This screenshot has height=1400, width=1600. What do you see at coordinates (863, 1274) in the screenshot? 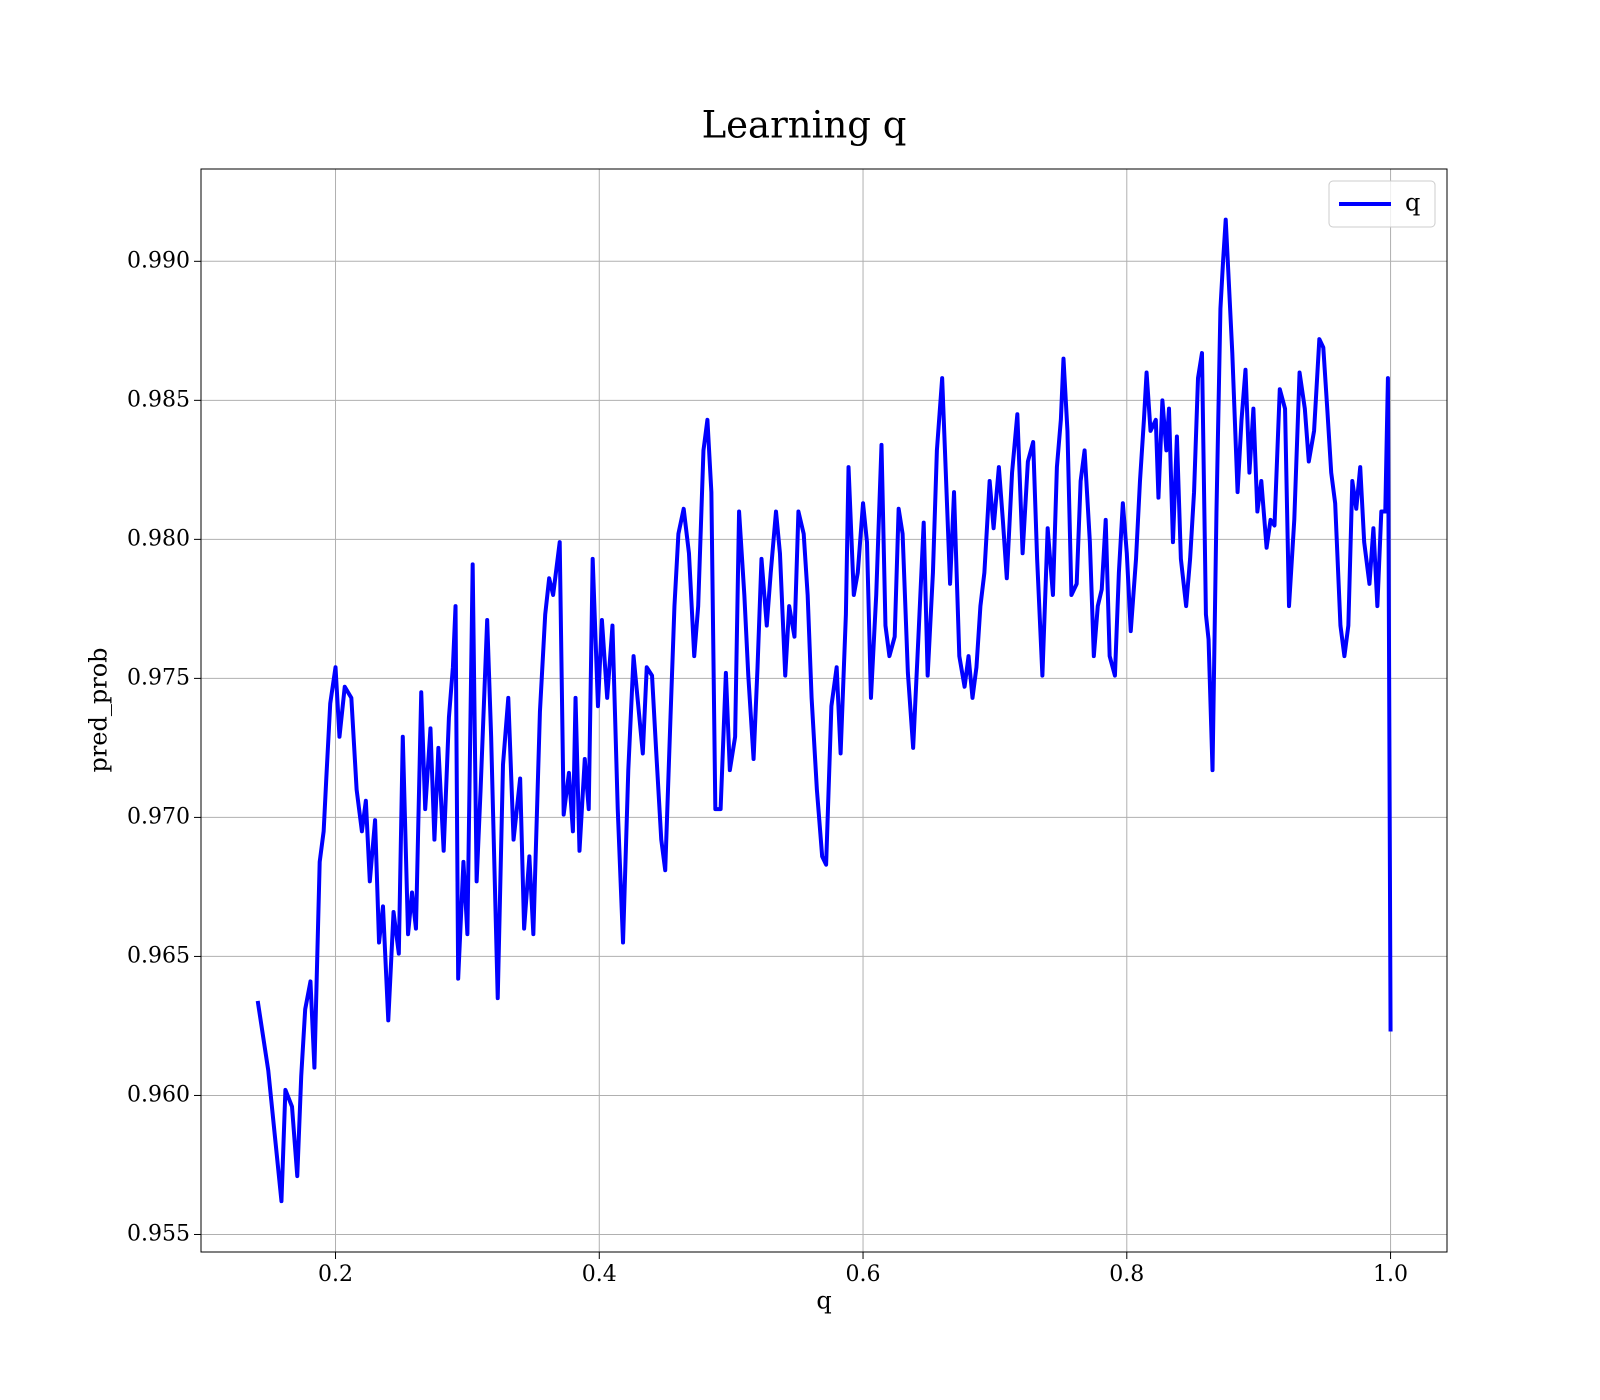
I see `x-tick-label: 0.6` at bounding box center [863, 1274].